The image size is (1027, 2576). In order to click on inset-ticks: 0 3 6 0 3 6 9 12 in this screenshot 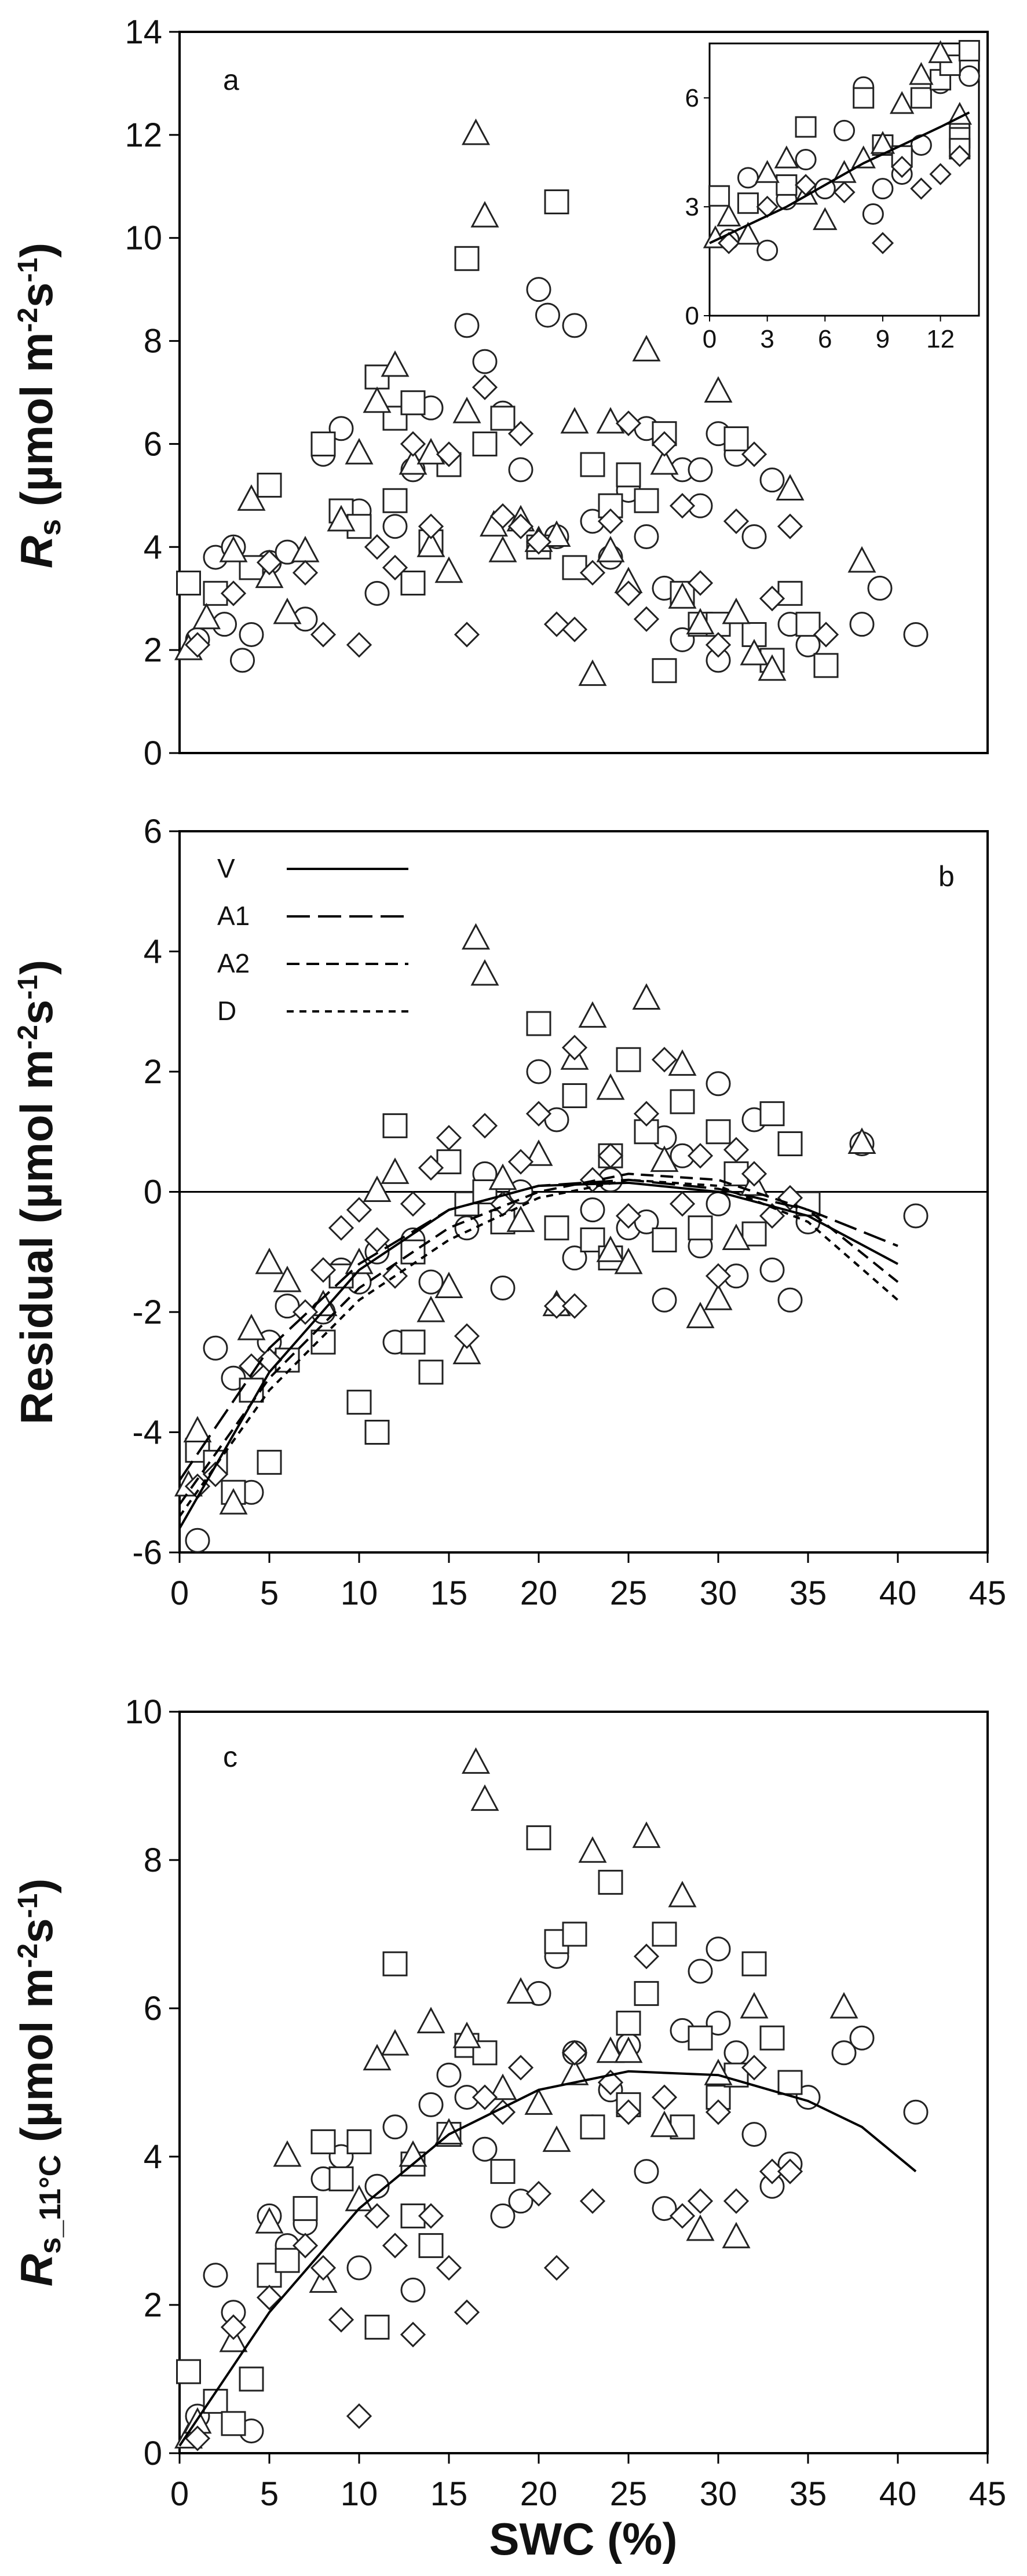, I will do `click(820, 219)`.